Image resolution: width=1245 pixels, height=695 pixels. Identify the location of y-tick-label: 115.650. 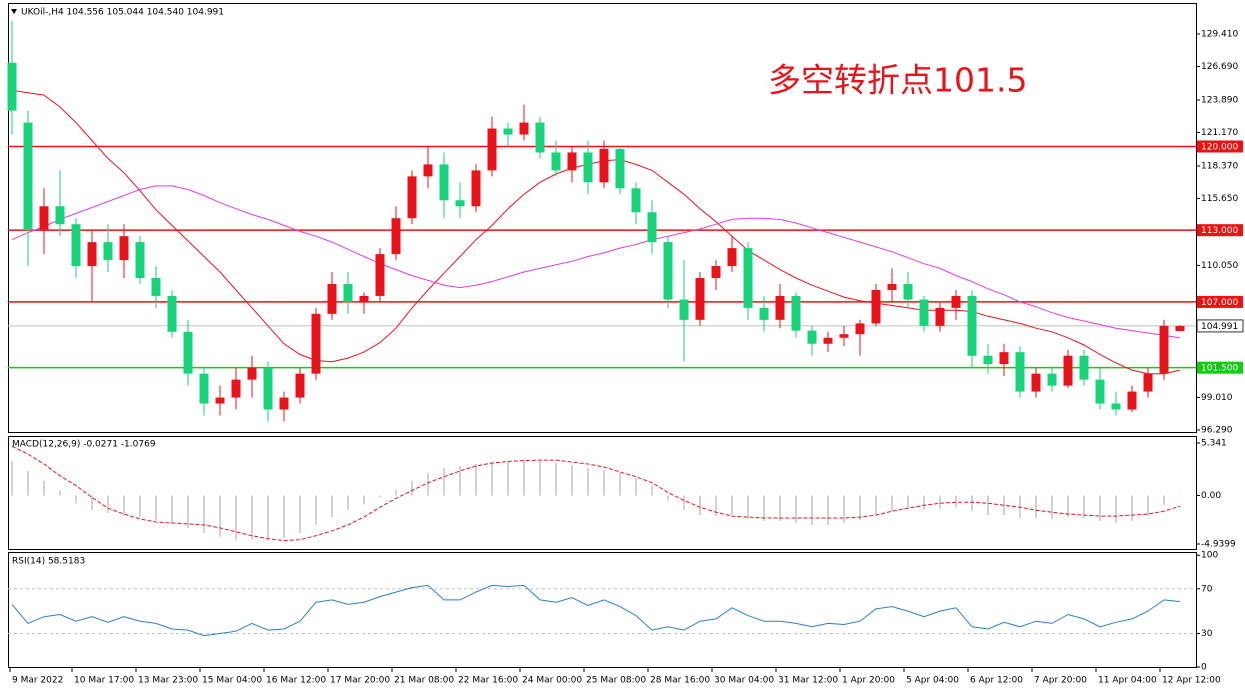
(1219, 199).